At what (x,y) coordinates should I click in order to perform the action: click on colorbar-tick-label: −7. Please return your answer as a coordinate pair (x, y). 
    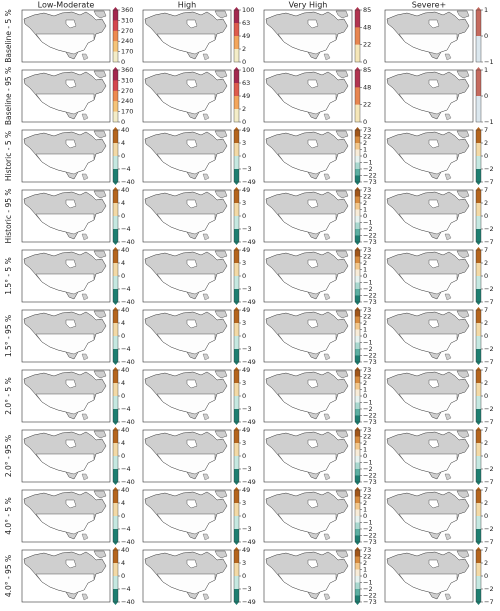
    Looking at the image, I should click on (489, 542).